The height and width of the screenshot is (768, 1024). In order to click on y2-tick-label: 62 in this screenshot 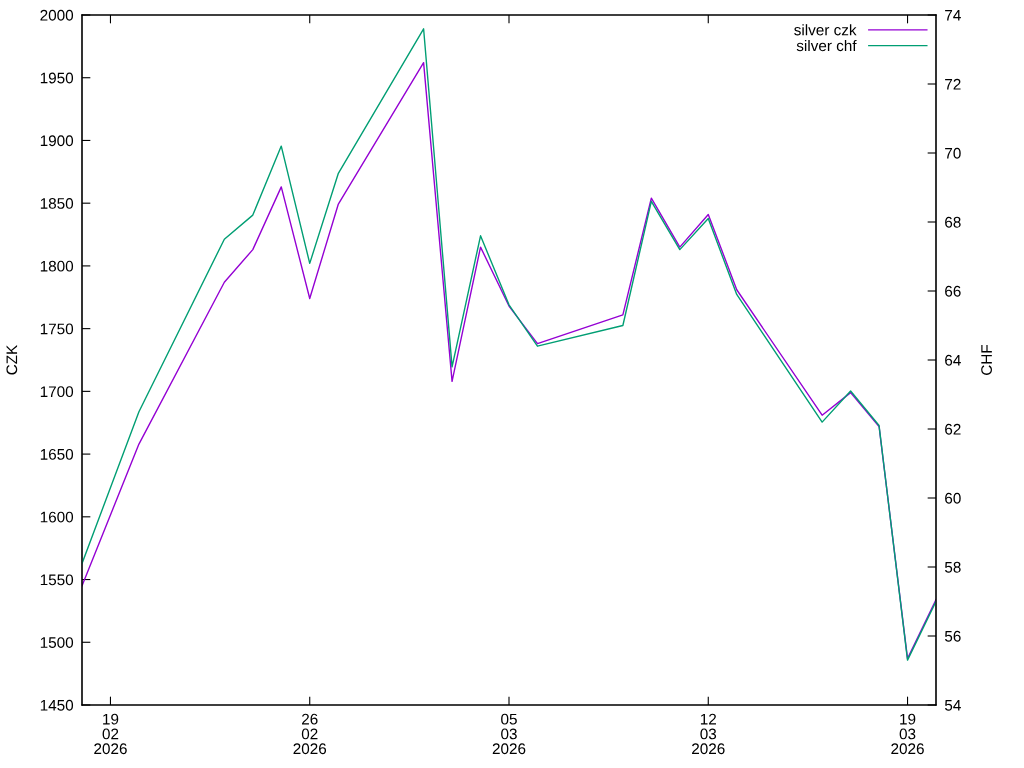, I will do `click(953, 429)`.